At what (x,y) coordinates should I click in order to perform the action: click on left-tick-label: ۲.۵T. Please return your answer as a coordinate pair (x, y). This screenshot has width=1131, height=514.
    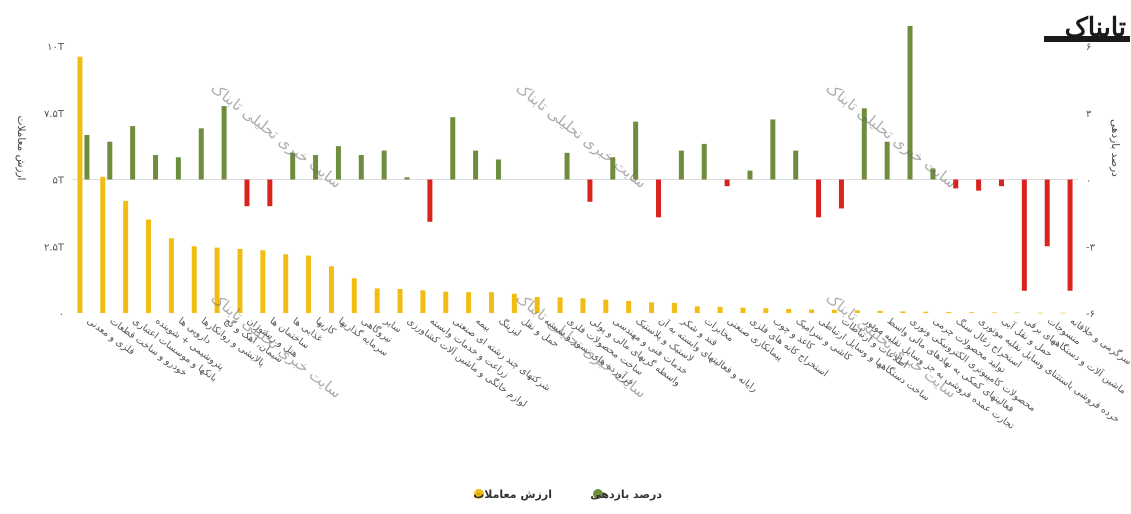
    Looking at the image, I should click on (54, 247).